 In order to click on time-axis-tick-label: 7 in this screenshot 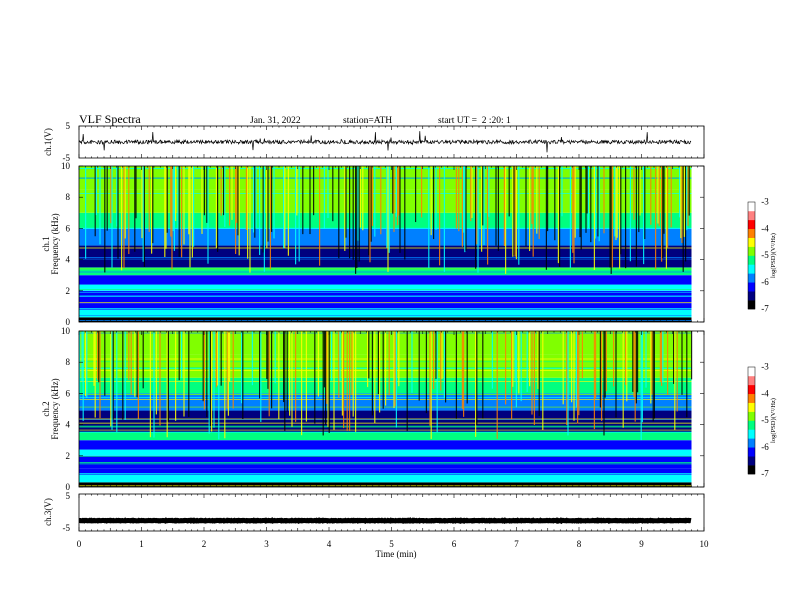, I will do `click(516, 544)`.